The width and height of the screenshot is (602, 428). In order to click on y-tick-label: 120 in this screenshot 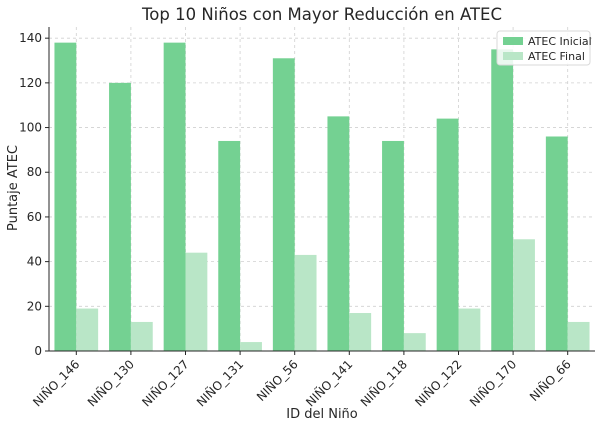, I will do `click(30, 83)`.